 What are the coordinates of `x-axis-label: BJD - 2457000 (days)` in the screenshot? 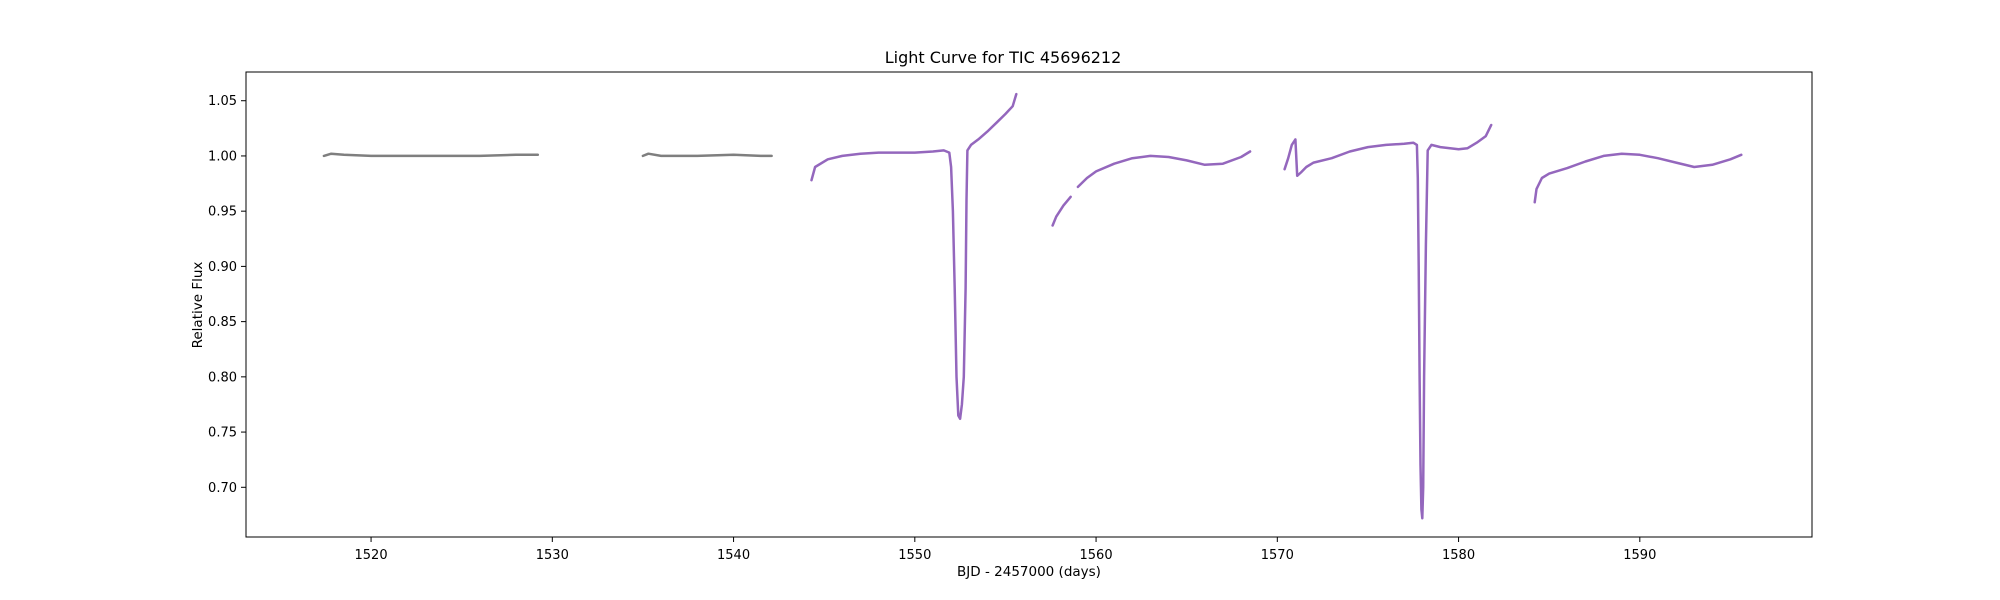 It's located at (1029, 572).